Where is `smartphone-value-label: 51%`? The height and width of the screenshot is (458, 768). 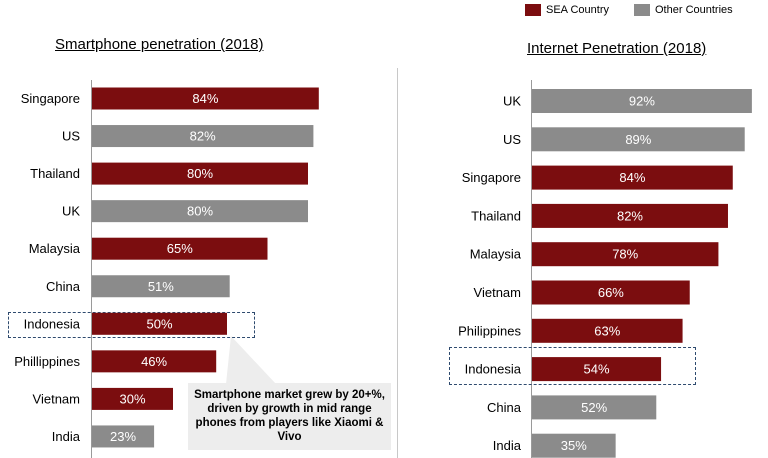 smartphone-value-label: 51% is located at coordinates (161, 286).